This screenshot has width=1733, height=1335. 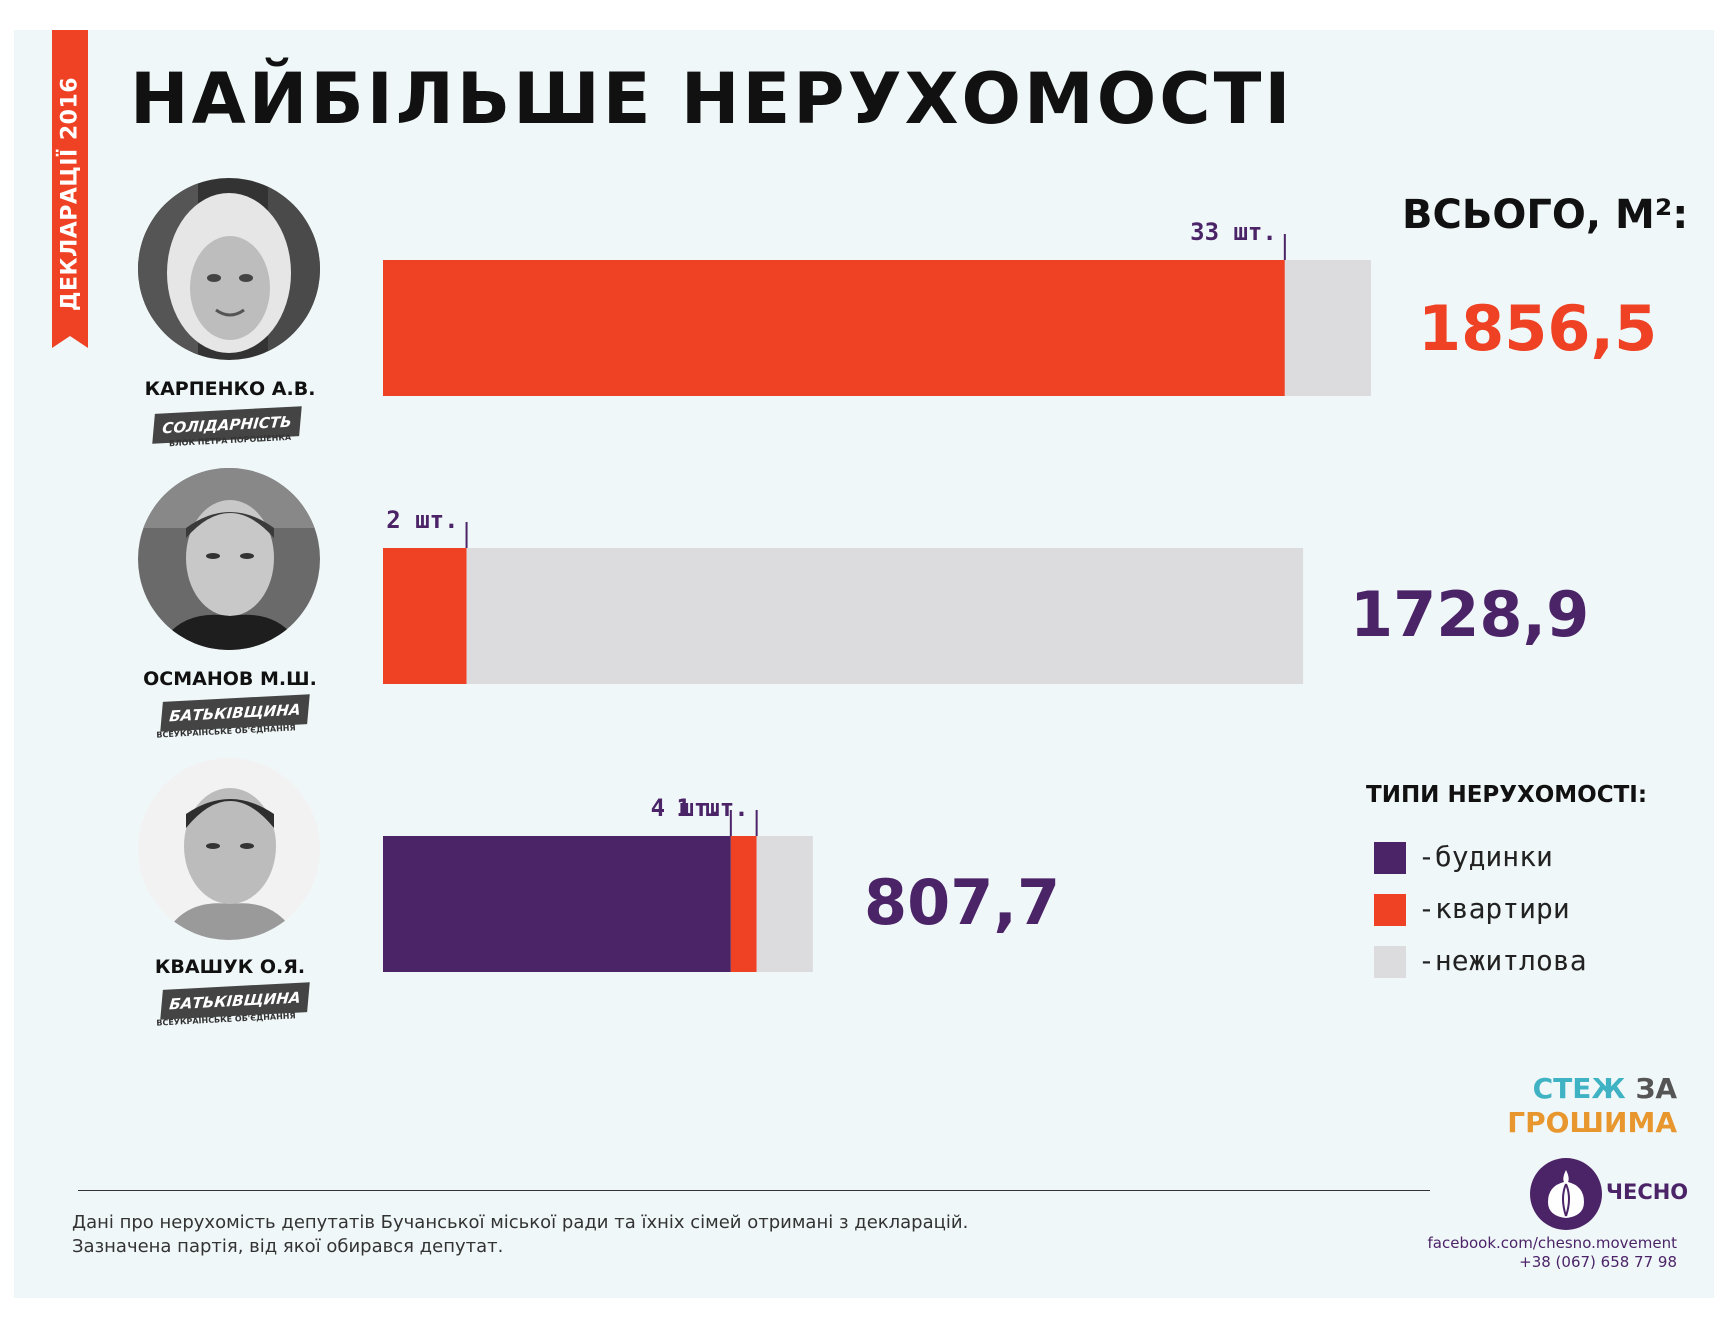 What do you see at coordinates (230, 389) in the screenshot?
I see `person-name: КАРПЕНКО А.В.` at bounding box center [230, 389].